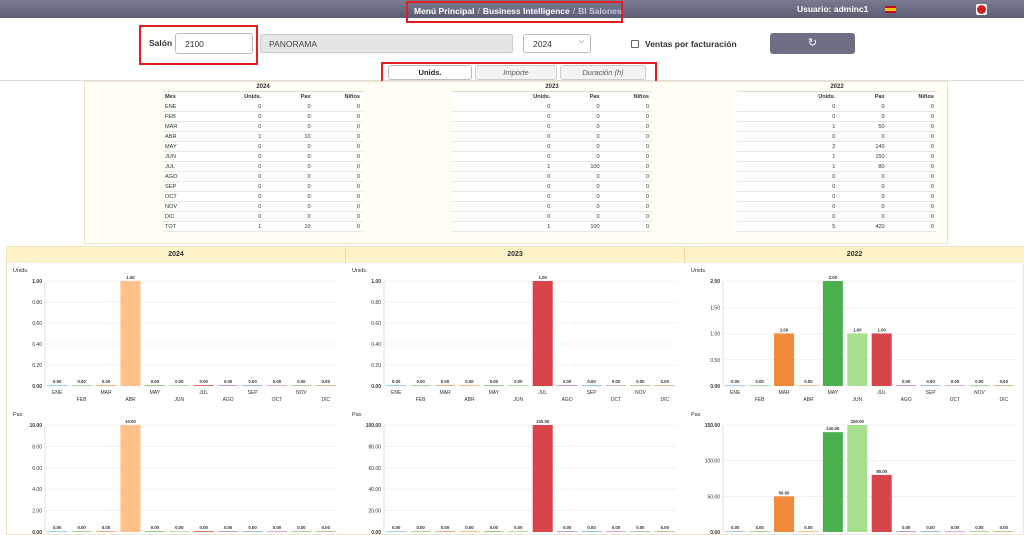 Image resolution: width=1024 pixels, height=535 pixels. Describe the element at coordinates (516, 72) in the screenshot. I see `tab-importe: Importe` at that location.